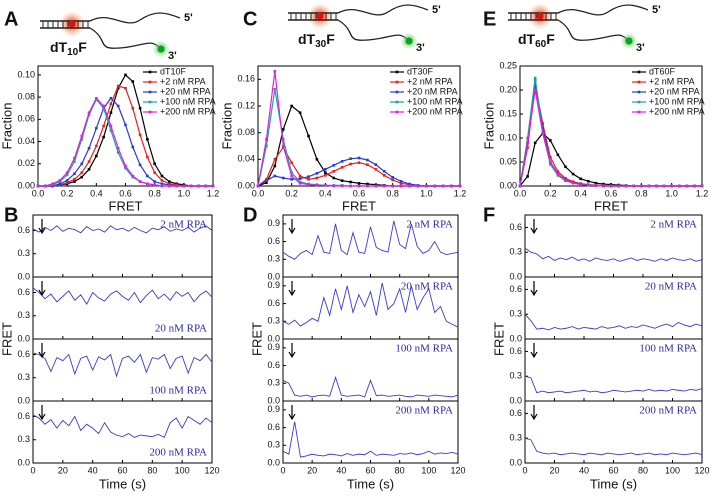  Describe the element at coordinates (320, 16) in the screenshot. I see `donor-dye` at that location.